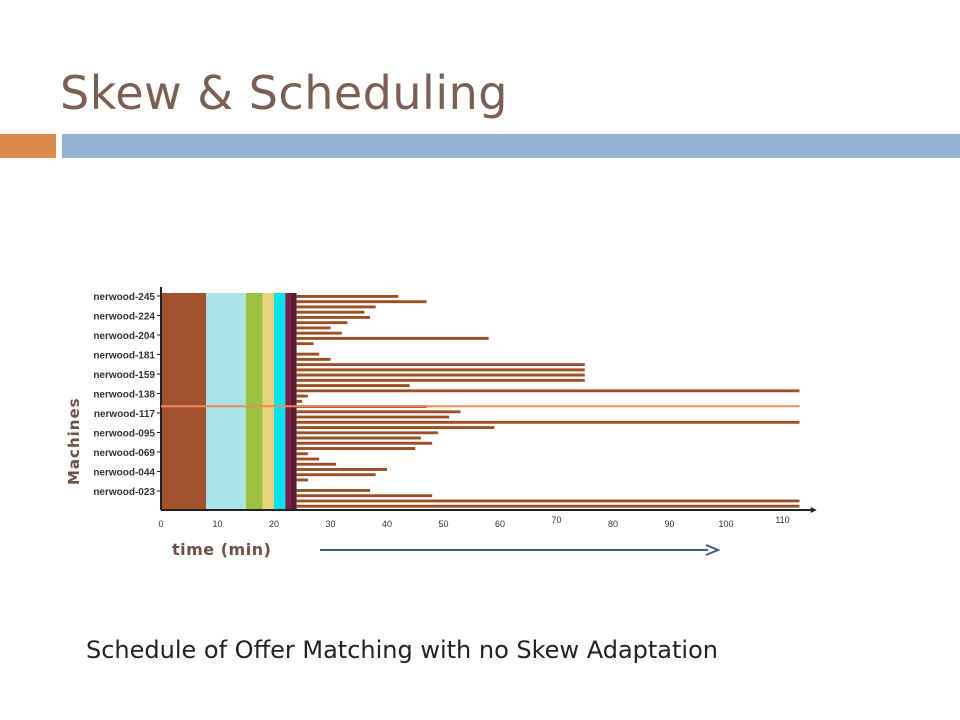 The image size is (960, 720). Describe the element at coordinates (782, 520) in the screenshot. I see `x-tick-label: 110` at that location.